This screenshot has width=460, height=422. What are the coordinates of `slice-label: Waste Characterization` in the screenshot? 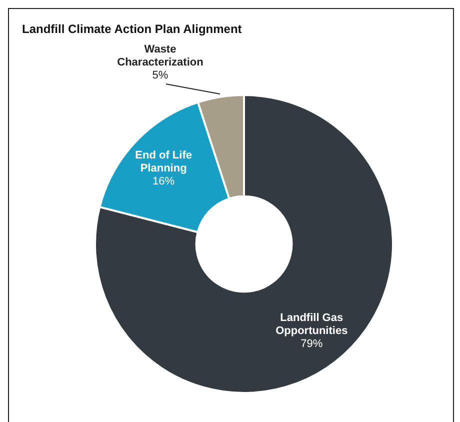 It's located at (160, 55).